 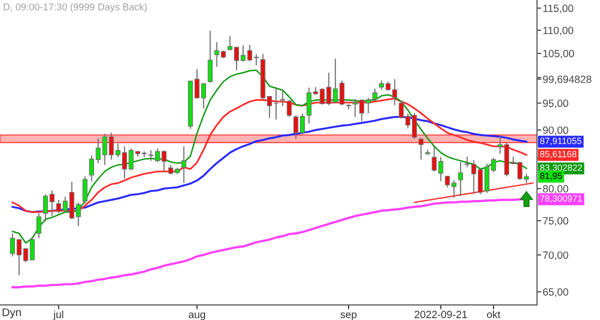 I want to click on y-tick-label: 110,00, so click(x=558, y=31).